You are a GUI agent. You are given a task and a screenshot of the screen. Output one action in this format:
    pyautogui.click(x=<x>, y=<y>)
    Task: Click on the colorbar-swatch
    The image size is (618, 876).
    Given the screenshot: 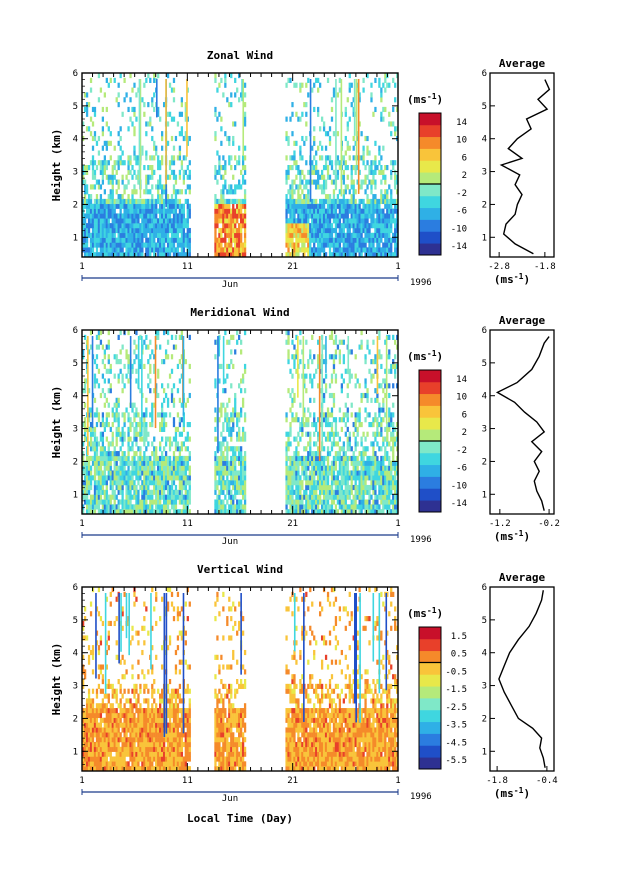 What is the action you would take?
    pyautogui.click(x=430, y=202)
    